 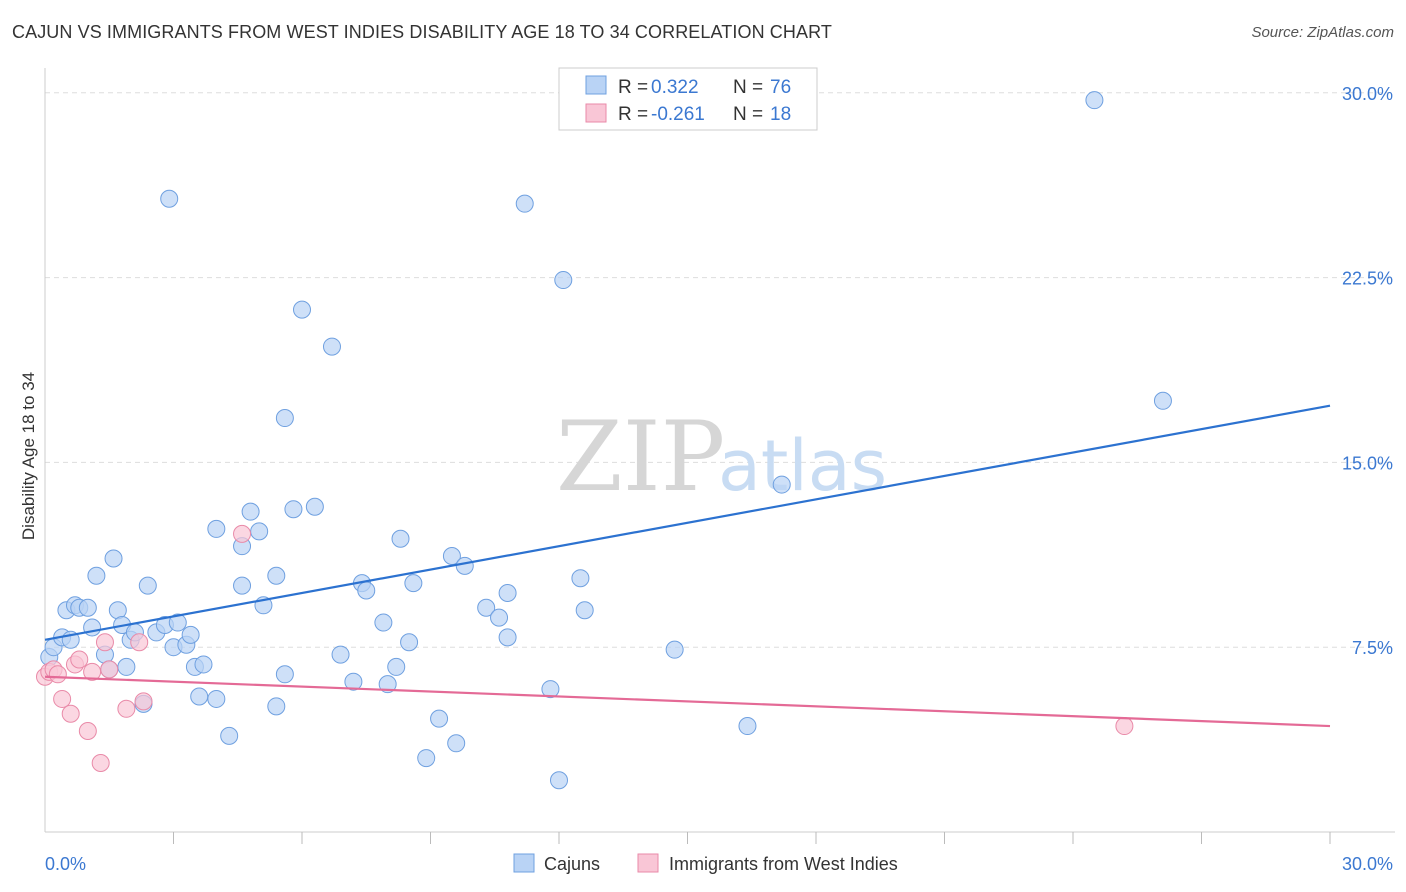 I want to click on y-tick-label: 15.0%, so click(x=1367, y=463).